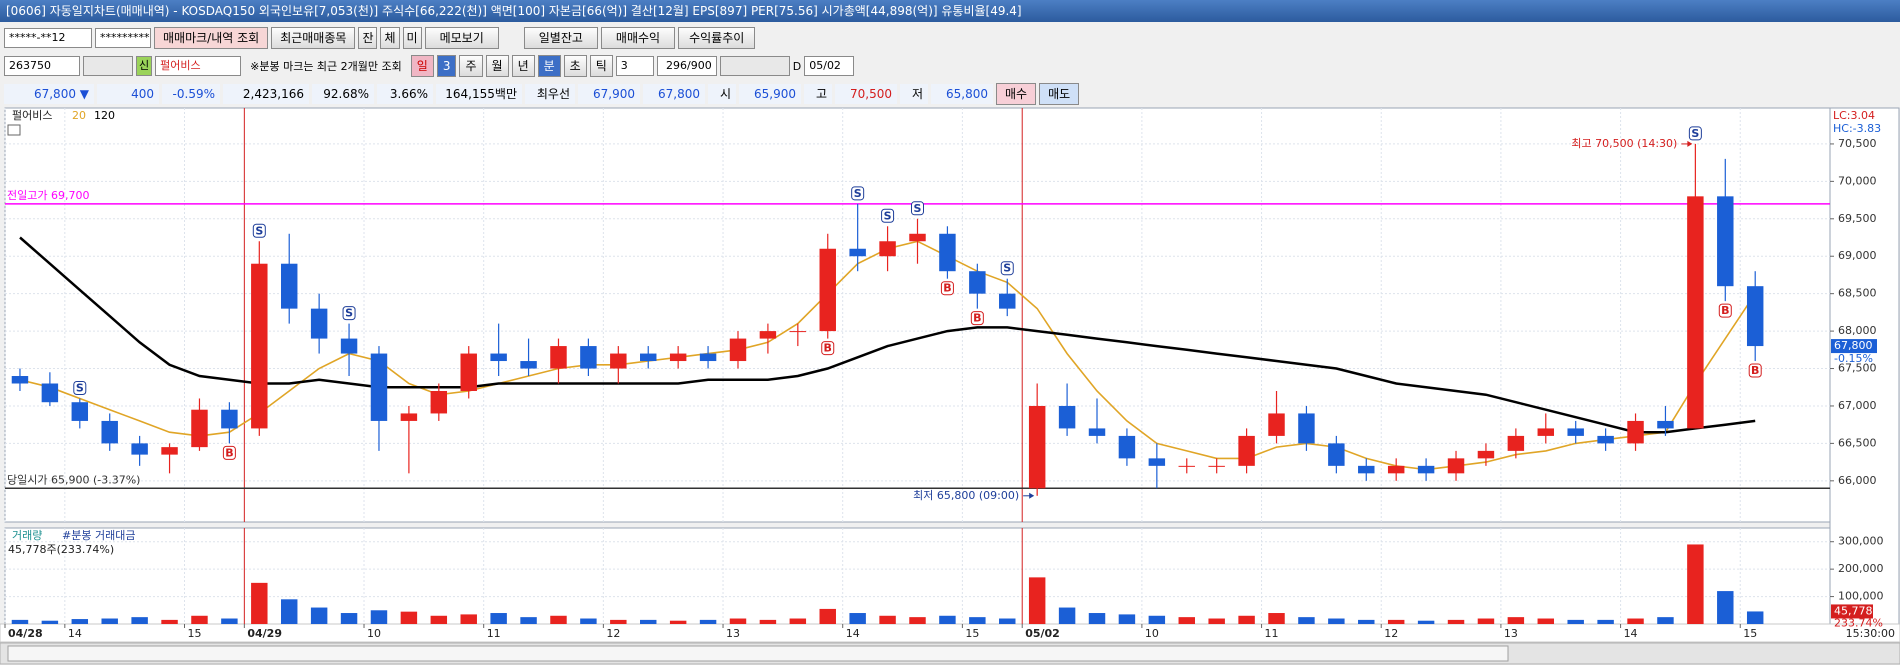 The image size is (1900, 665). I want to click on quote-cell: 67,800, so click(674, 94).